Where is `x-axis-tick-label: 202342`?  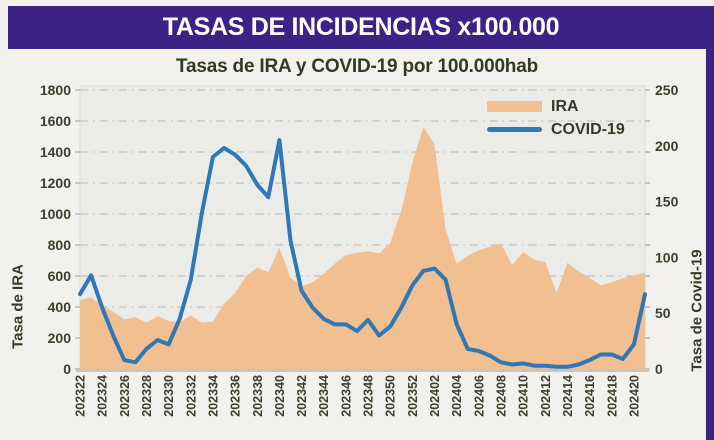 x-axis-tick-label: 202342 is located at coordinates (302, 396).